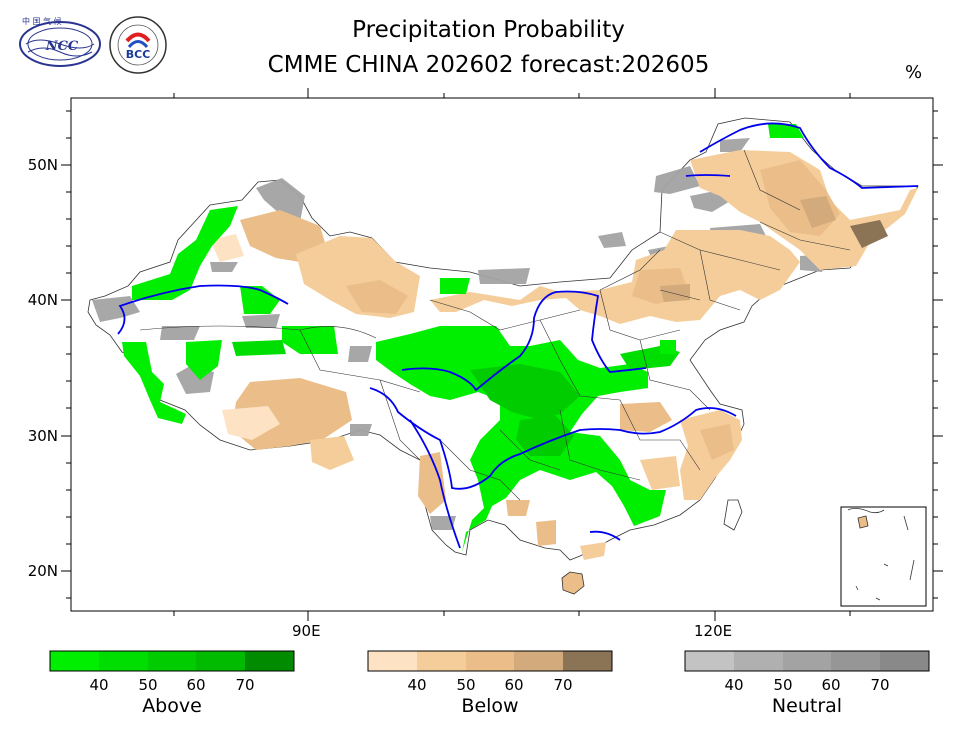 This screenshot has width=977, height=729. Describe the element at coordinates (138, 45) in the screenshot. I see `bcc-logo: BCC` at that location.